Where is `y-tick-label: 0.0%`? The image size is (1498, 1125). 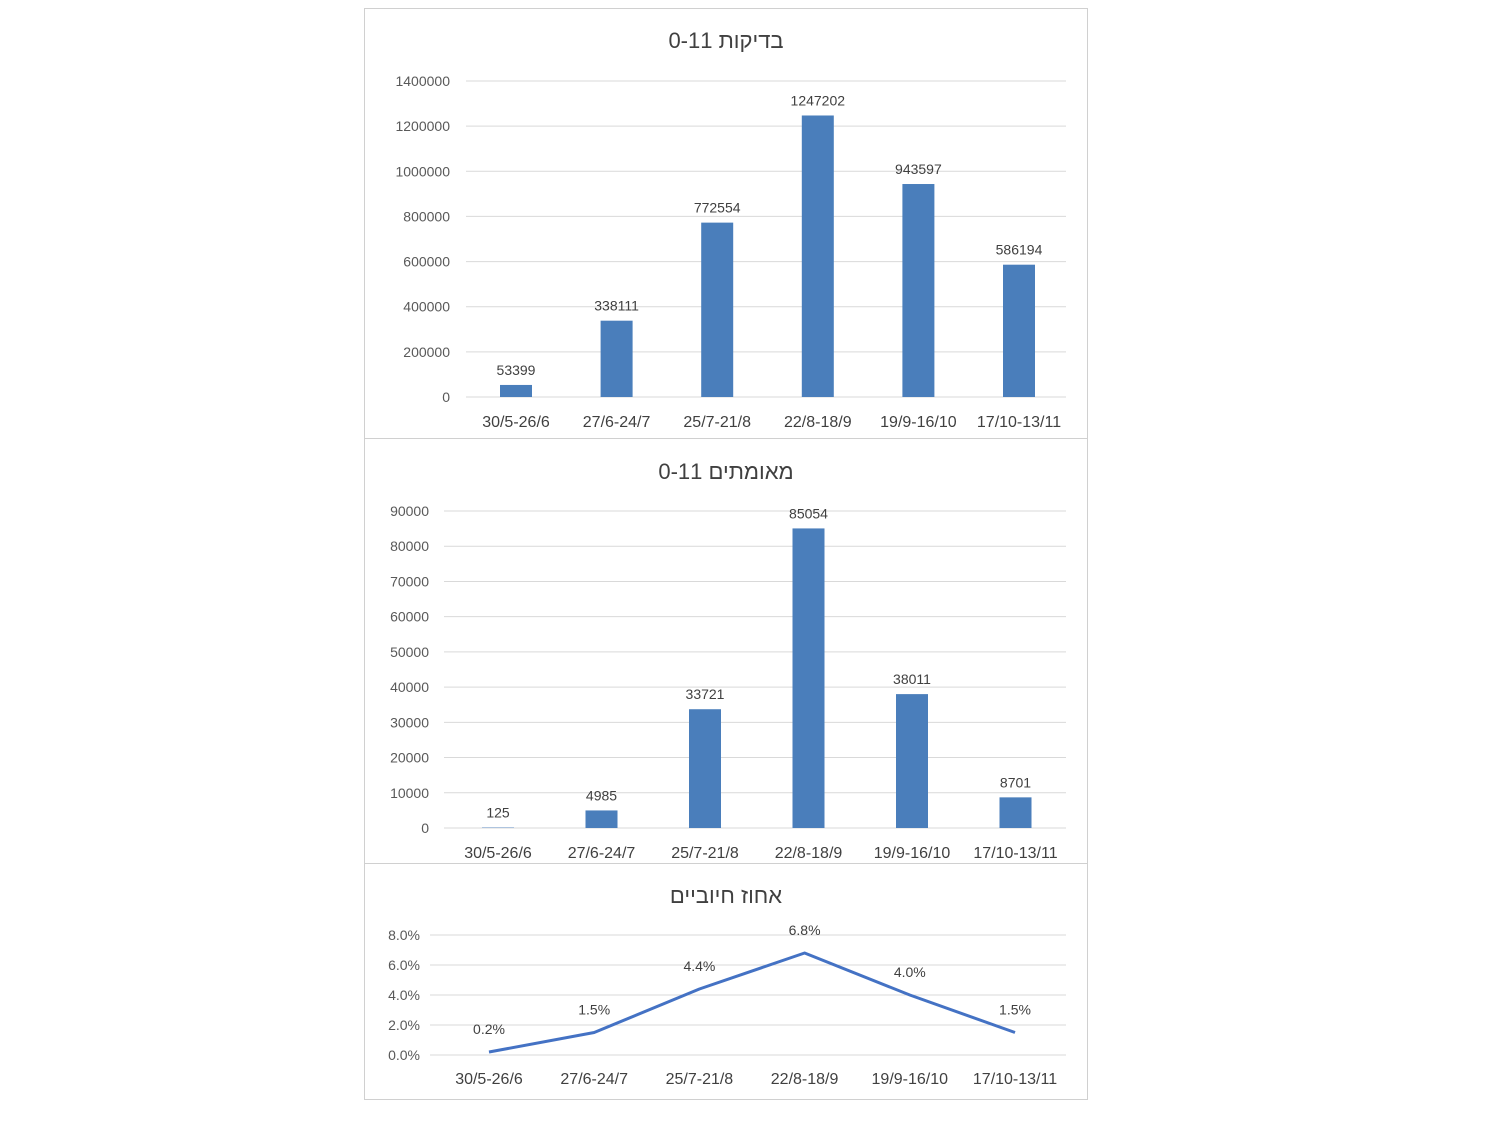 y-tick-label: 0.0% is located at coordinates (404, 1055).